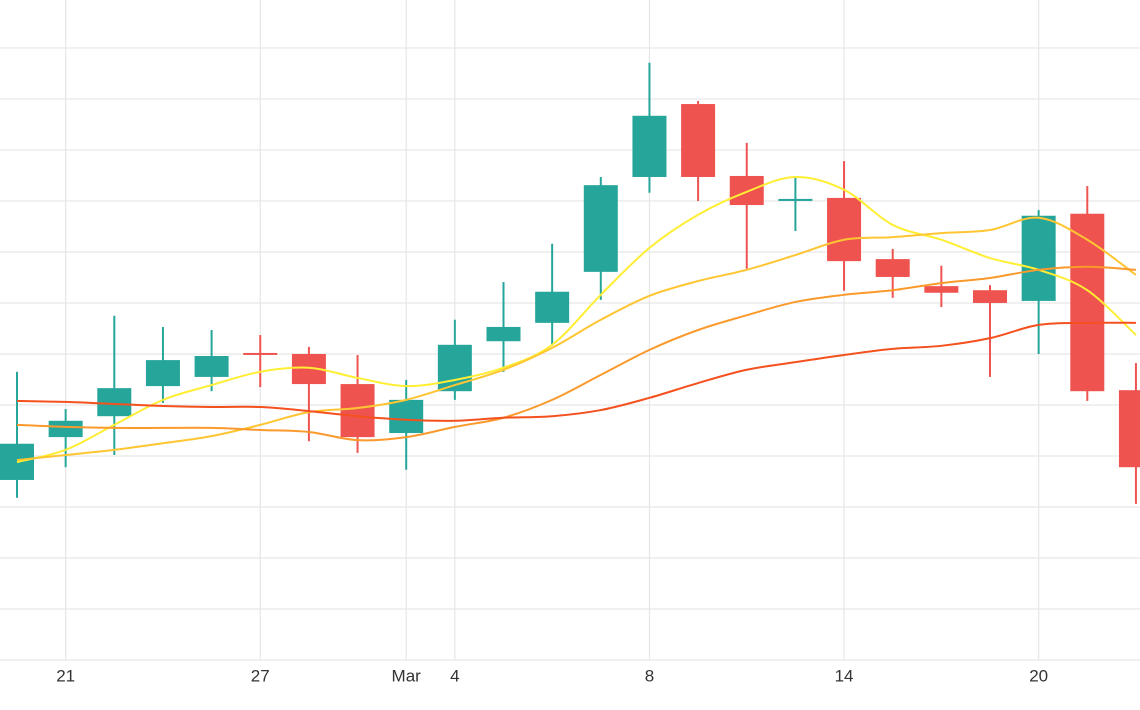 This screenshot has height=710, width=1140. Describe the element at coordinates (576, 371) in the screenshot. I see `moving-average-line` at that location.